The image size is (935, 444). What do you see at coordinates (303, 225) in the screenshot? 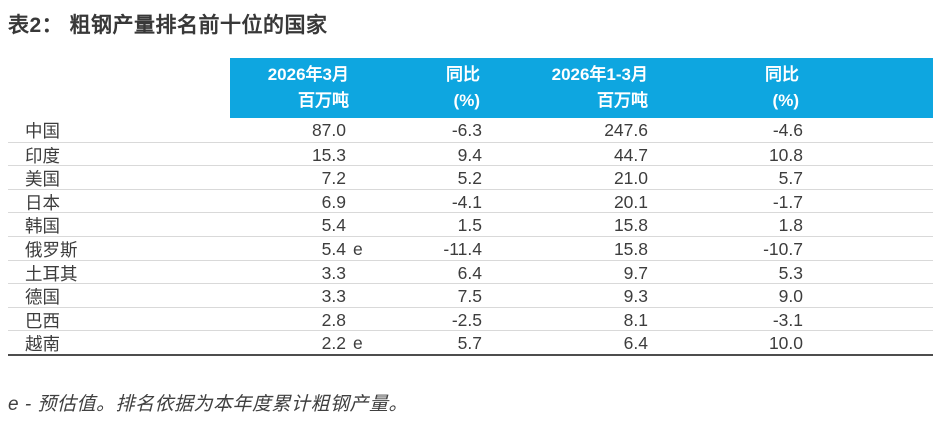
I see `march-production-cell: 5.4` at bounding box center [303, 225].